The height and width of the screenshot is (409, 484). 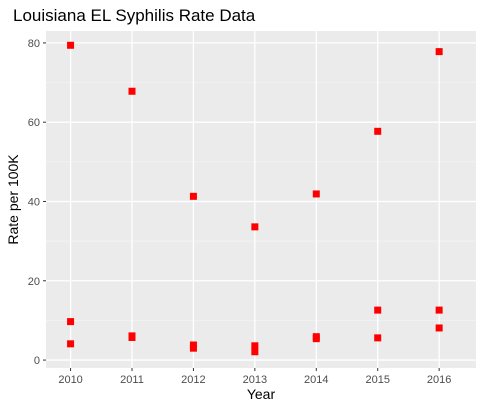 I want to click on y-axis-title: Rate per 100K, so click(x=13, y=199).